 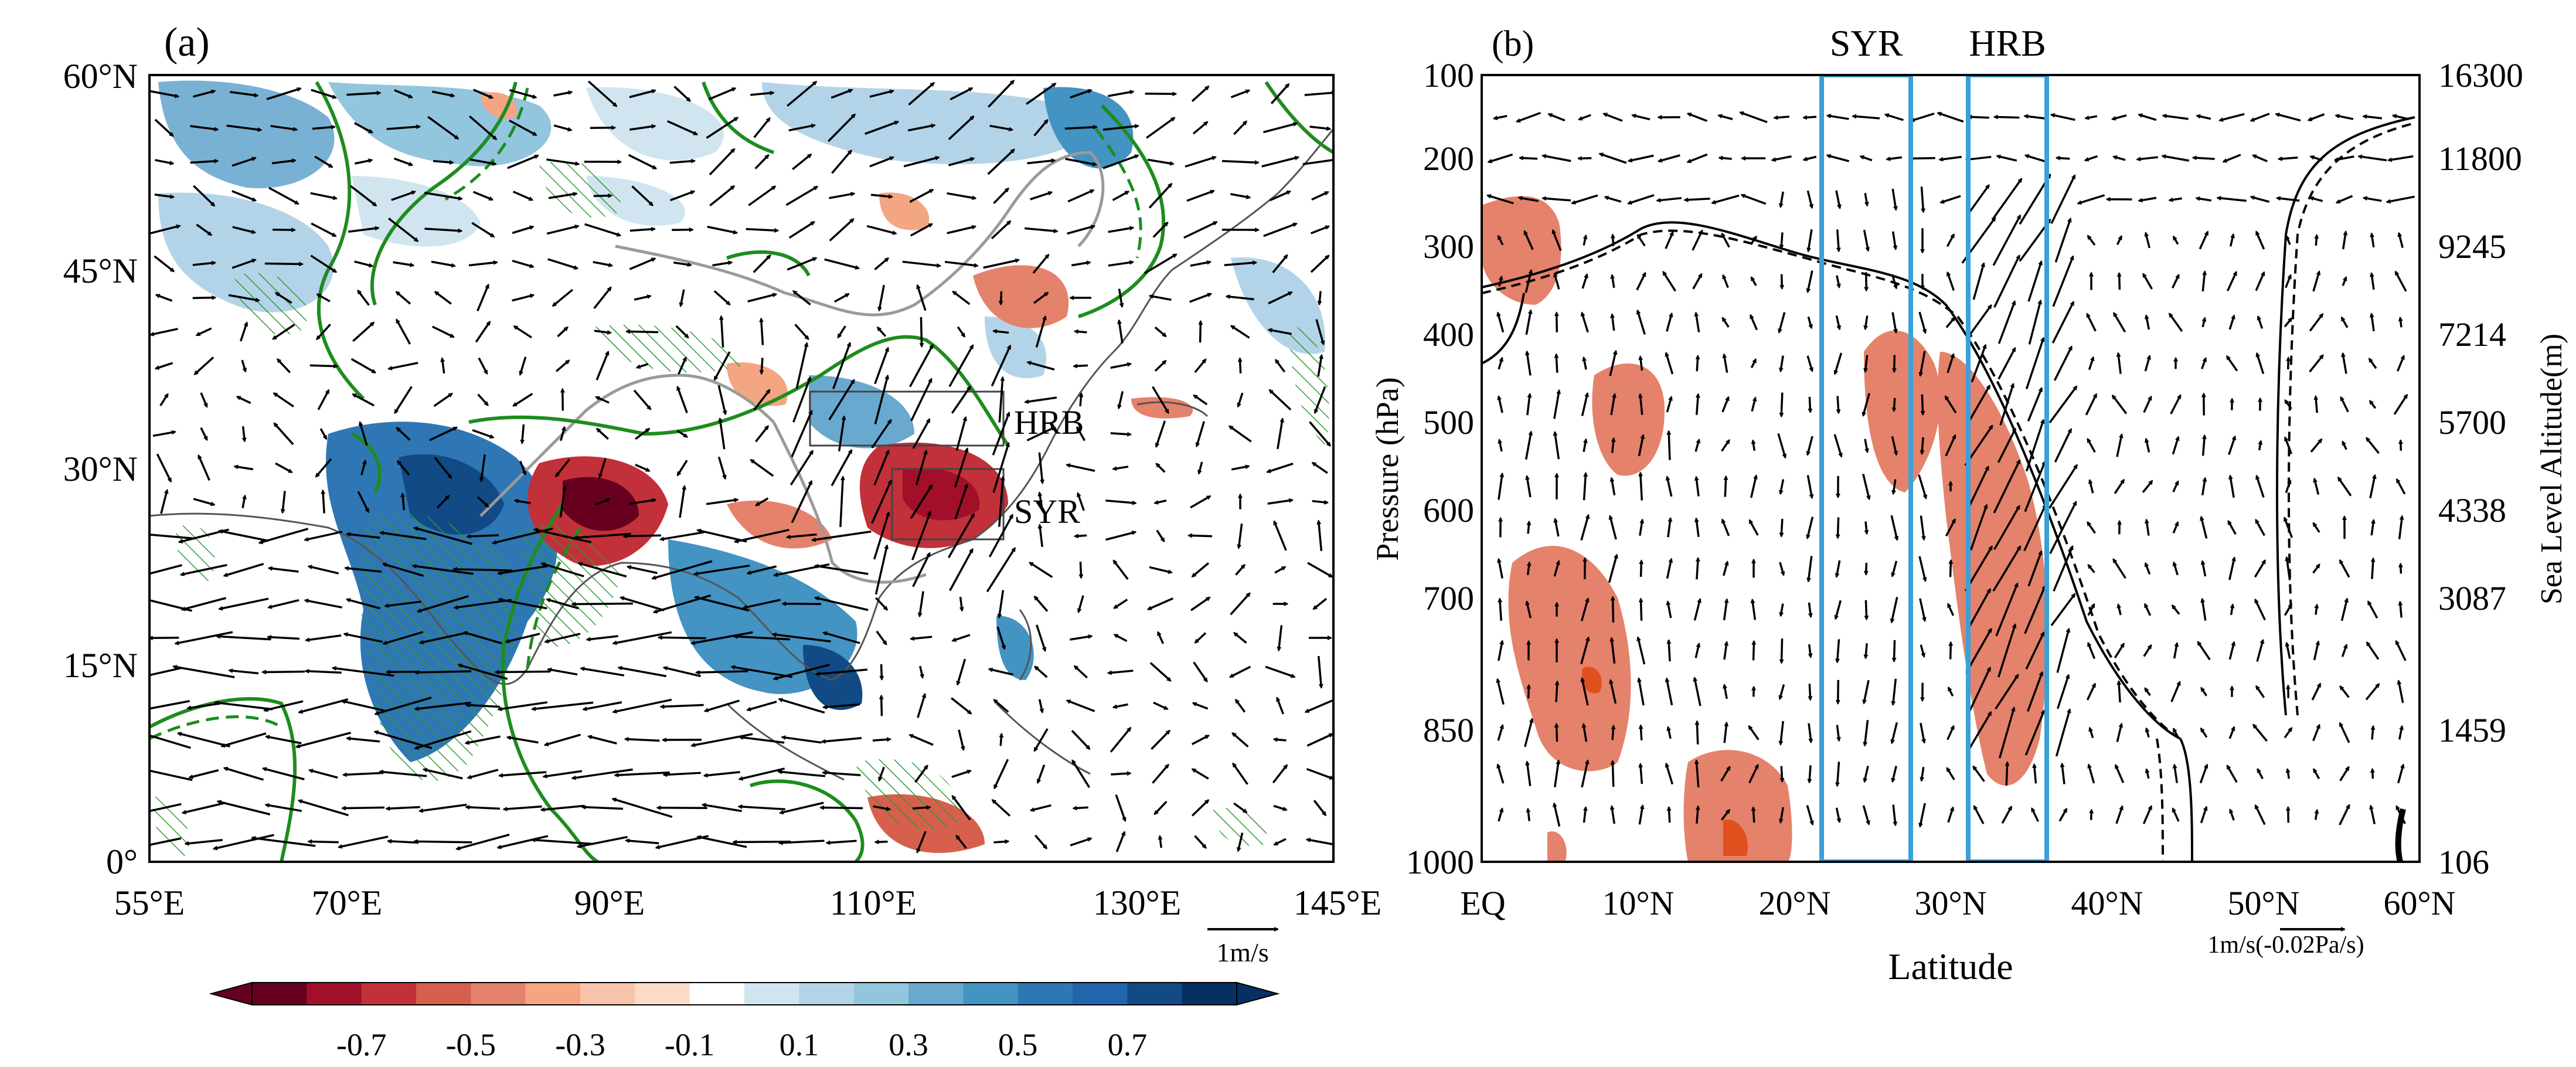 What do you see at coordinates (580, 1044) in the screenshot?
I see `colorbar-tick-label: -0.3` at bounding box center [580, 1044].